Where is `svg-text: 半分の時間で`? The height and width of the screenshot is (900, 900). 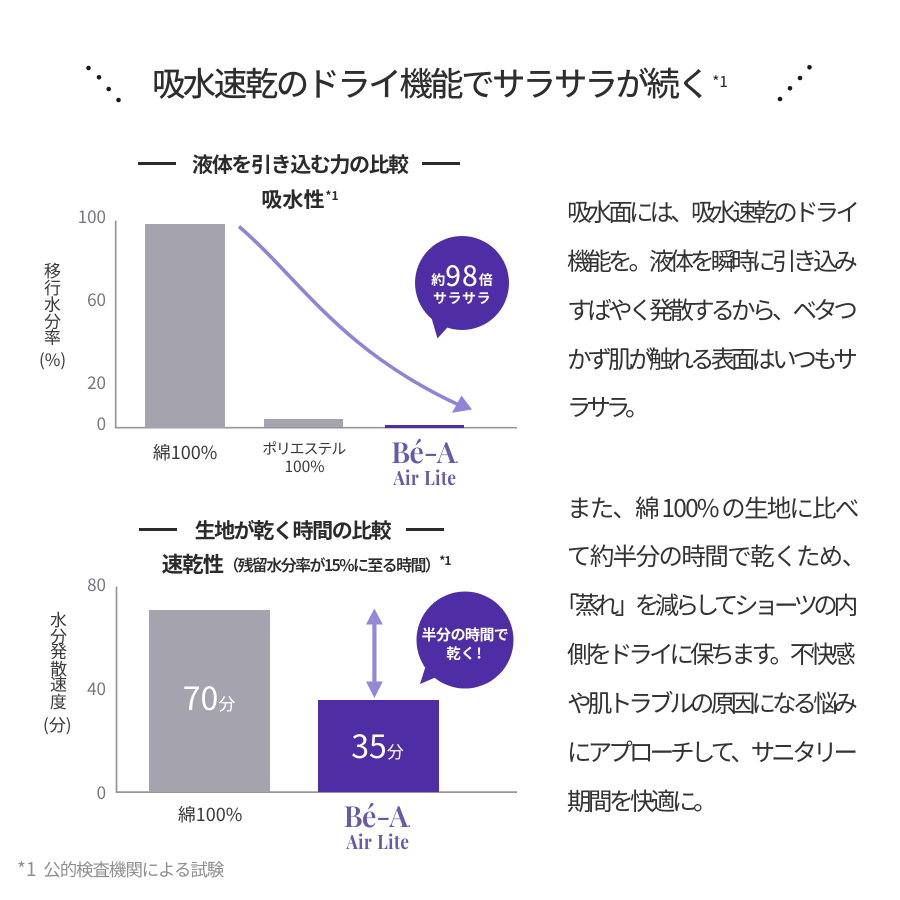
svg-text: 半分の時間で is located at coordinates (464, 634).